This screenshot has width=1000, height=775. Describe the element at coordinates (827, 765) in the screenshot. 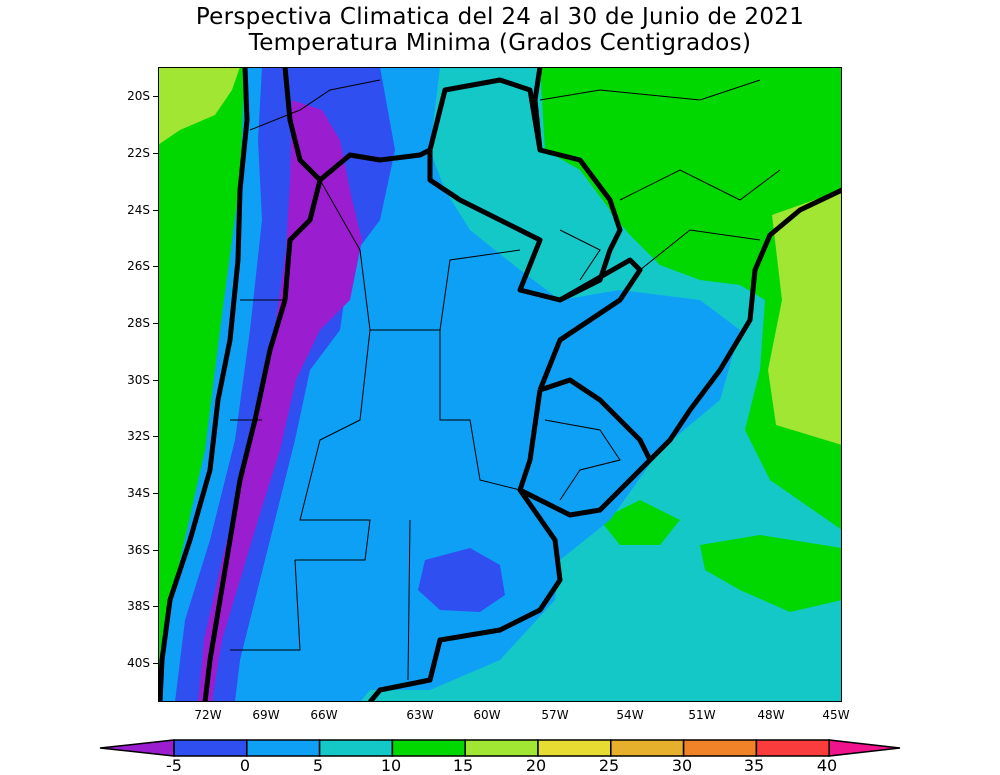

I see `colorbar-tick: 40` at that location.